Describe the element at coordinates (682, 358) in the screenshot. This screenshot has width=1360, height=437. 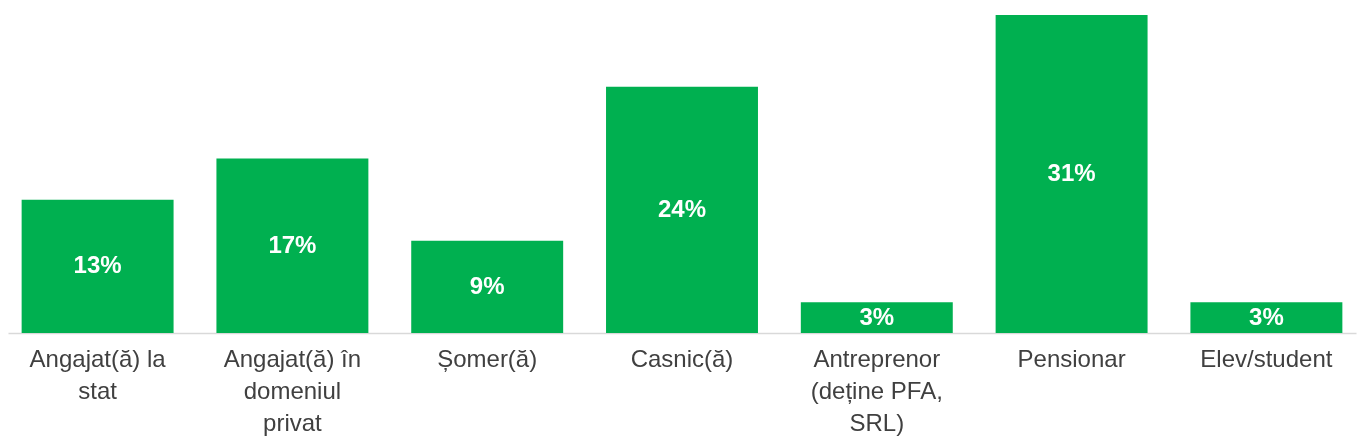
I see `x-tick-label: Casnic(ă)` at that location.